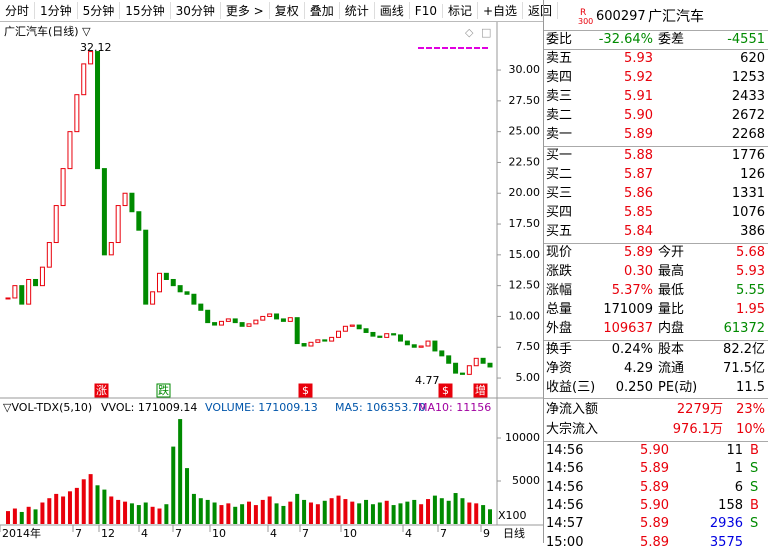  Describe the element at coordinates (245, 10) in the screenshot. I see `toolbar-button: 更多 >` at that location.